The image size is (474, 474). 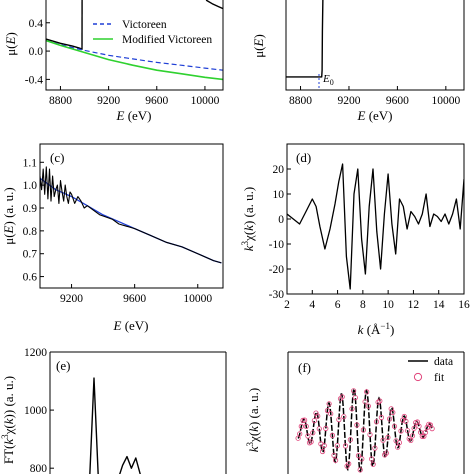 I want to click on panel-c-ytick-label: 1.0, so click(x=30, y=186).